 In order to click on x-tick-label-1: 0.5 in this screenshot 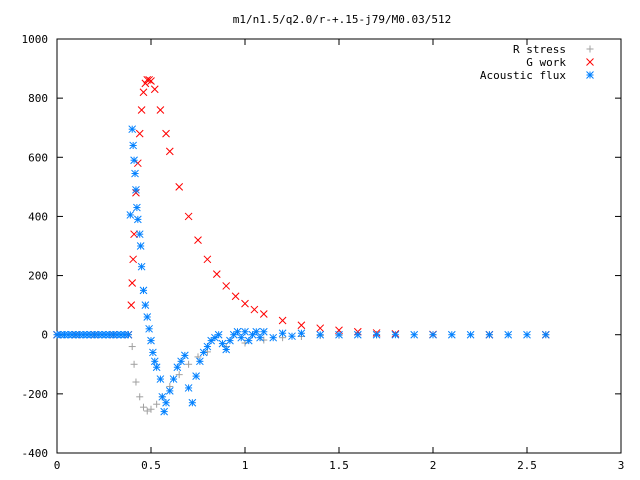, I will do `click(151, 465)`.